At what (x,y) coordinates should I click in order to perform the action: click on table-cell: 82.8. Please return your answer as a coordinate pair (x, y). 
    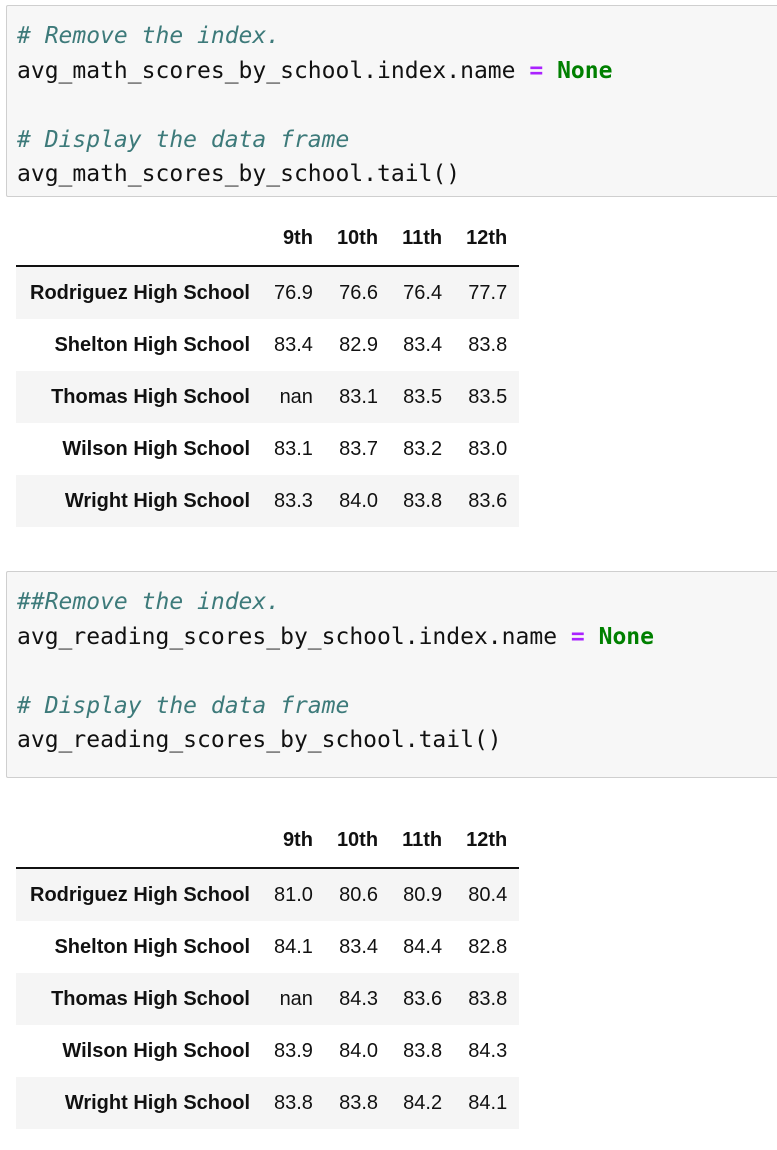
    Looking at the image, I should click on (488, 946).